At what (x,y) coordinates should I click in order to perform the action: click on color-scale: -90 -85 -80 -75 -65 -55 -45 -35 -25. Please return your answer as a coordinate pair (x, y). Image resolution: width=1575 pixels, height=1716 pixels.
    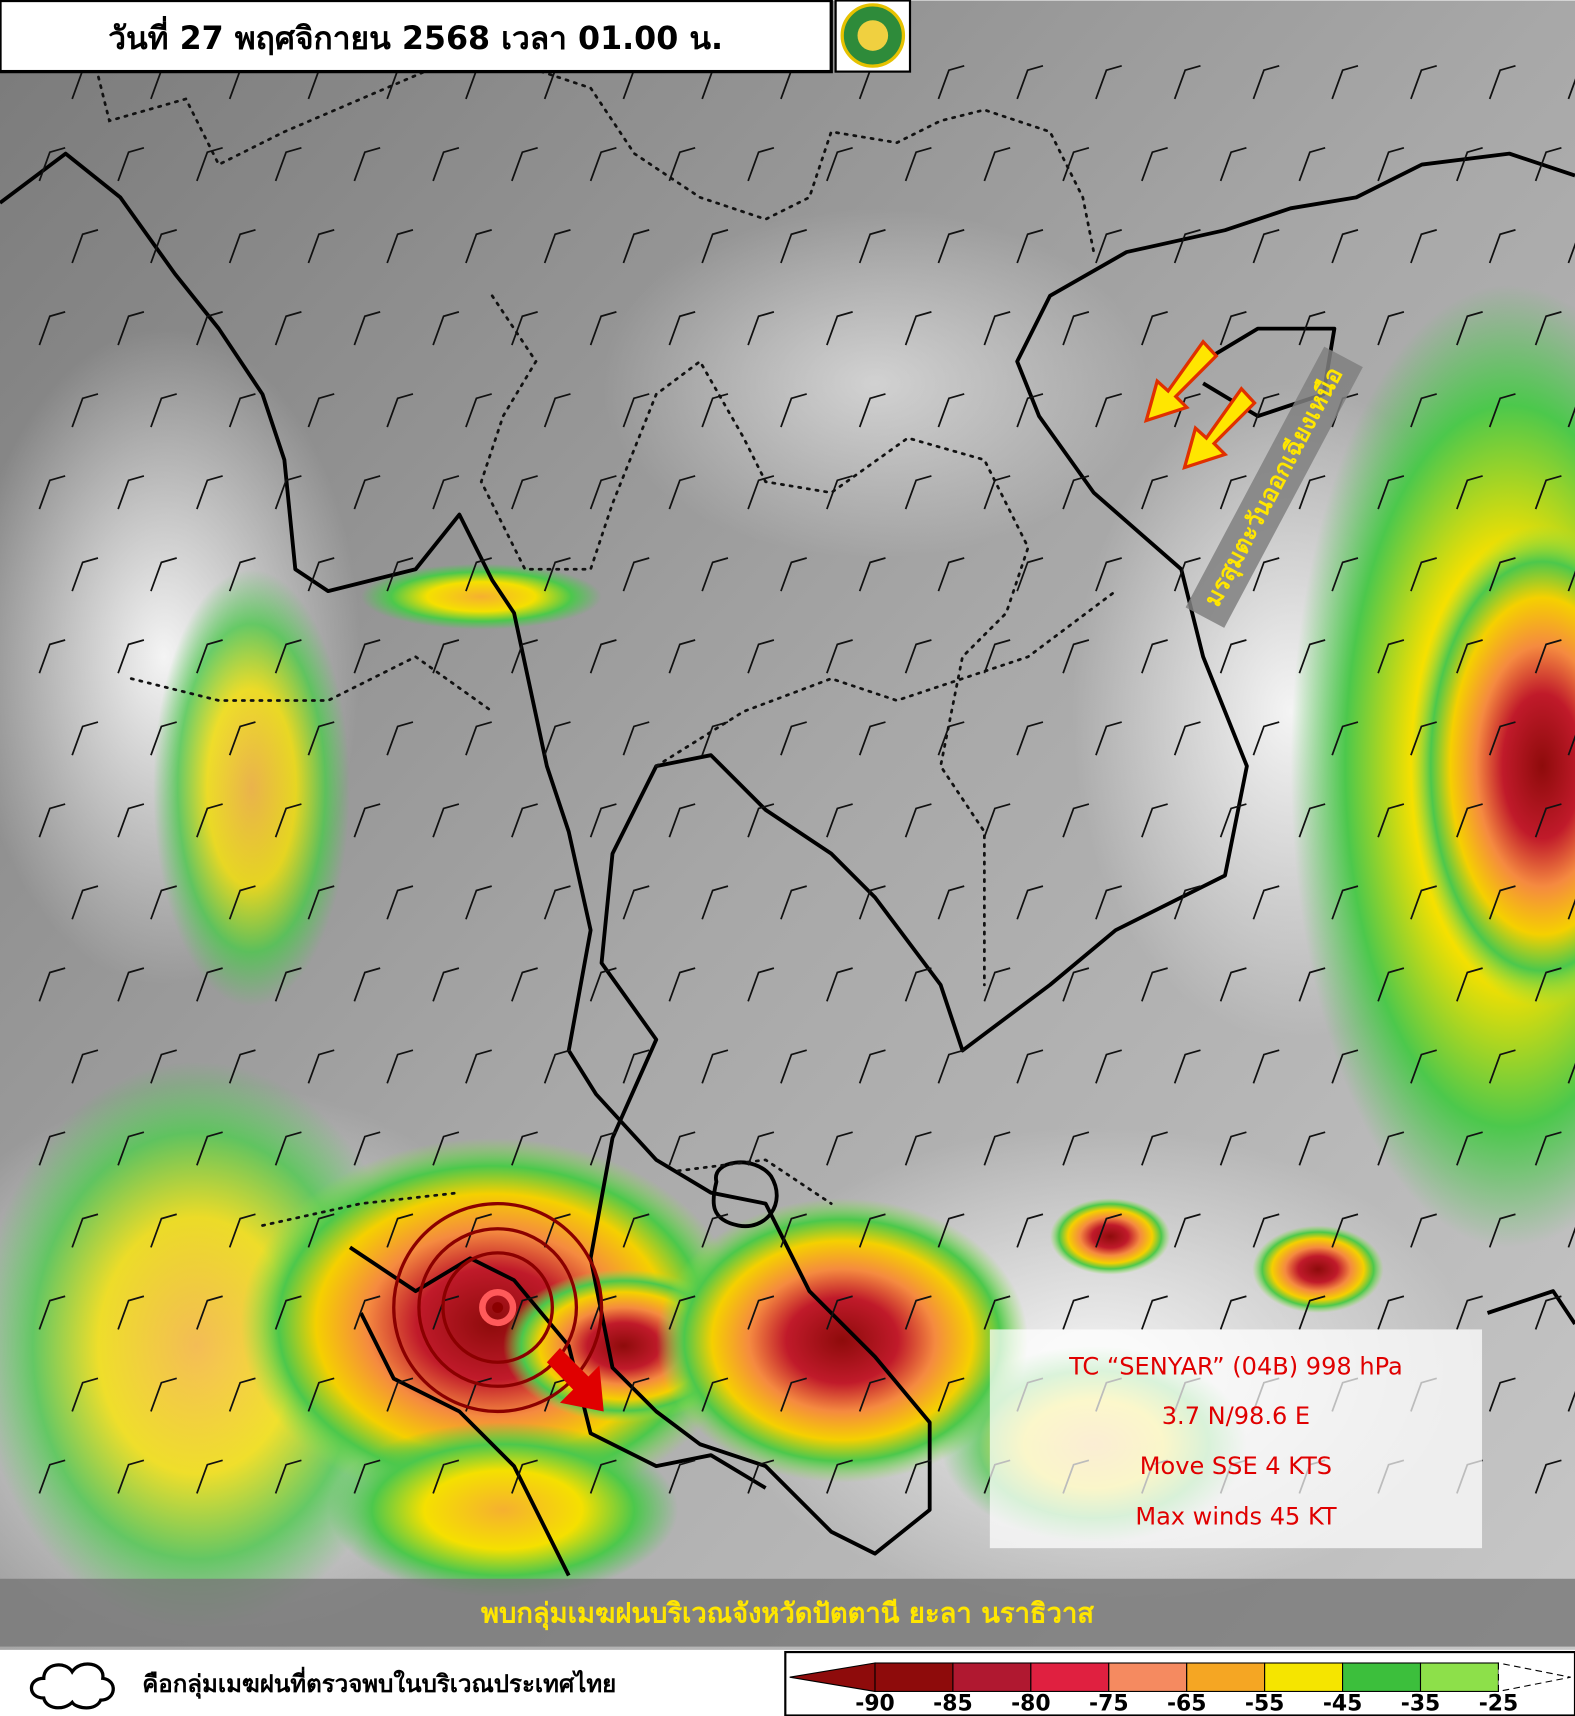
    Looking at the image, I should click on (1180, 1689).